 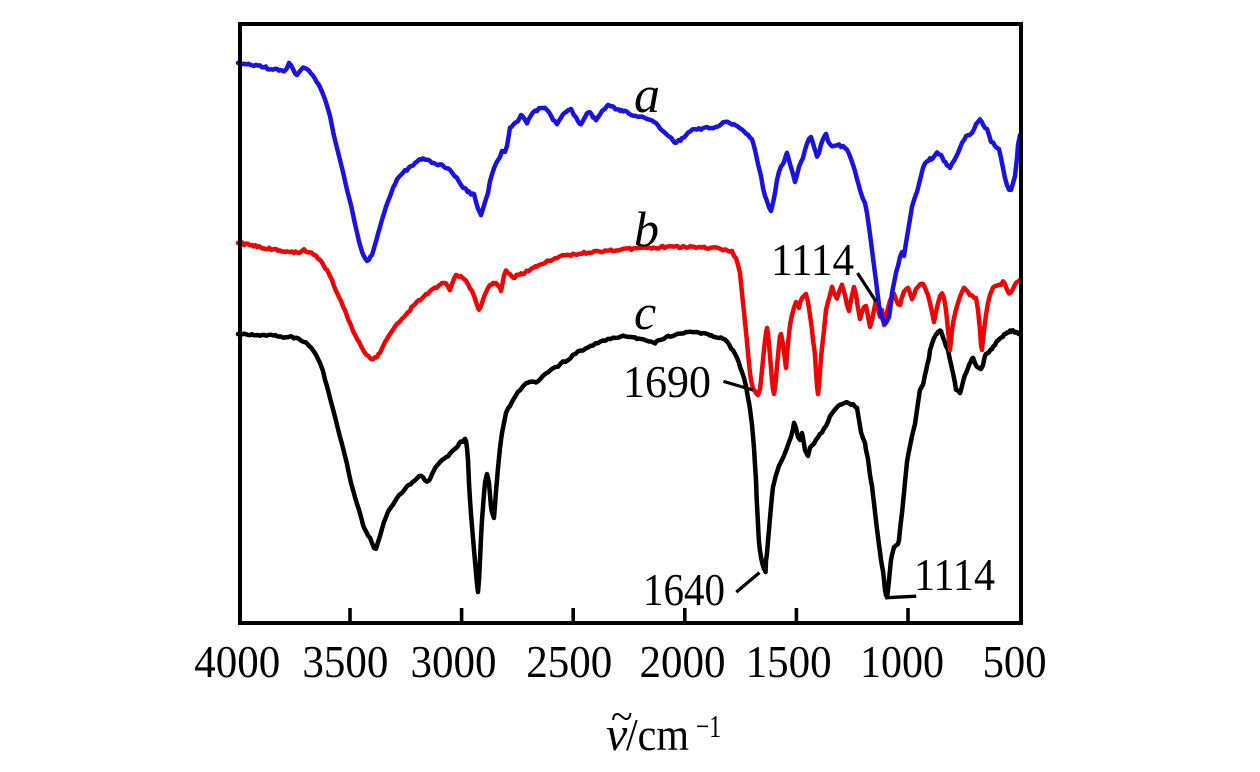 What do you see at coordinates (237, 661) in the screenshot?
I see `svg-text: 4000` at bounding box center [237, 661].